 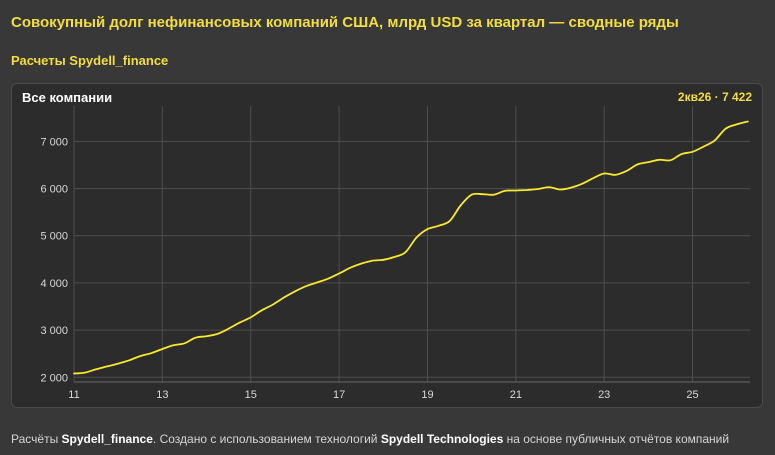 What do you see at coordinates (714, 97) in the screenshot?
I see `last-value-label: 2кв26 · 7 422` at bounding box center [714, 97].